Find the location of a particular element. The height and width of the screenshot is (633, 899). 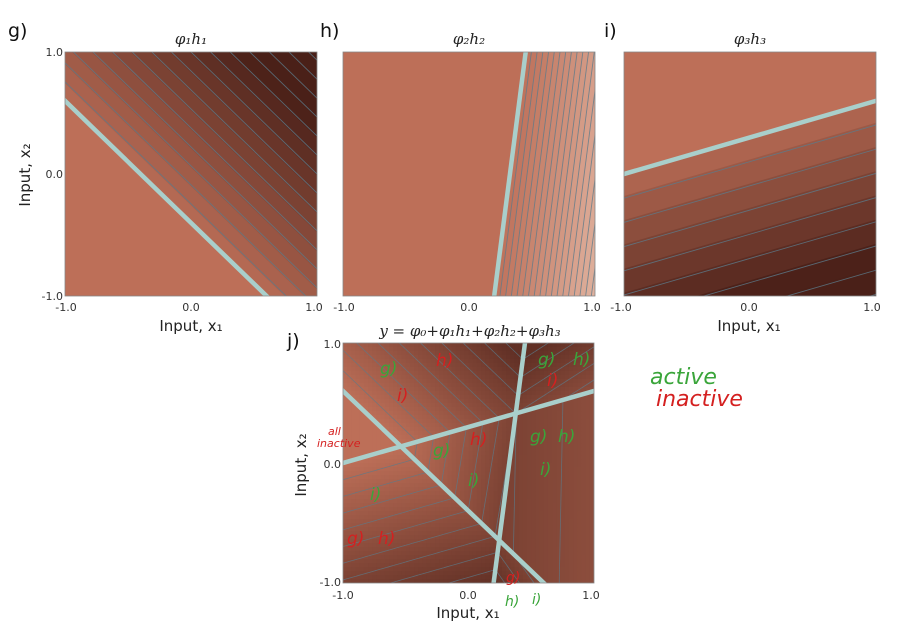

panel-title-g: φ₁h₁ is located at coordinates (191, 39).